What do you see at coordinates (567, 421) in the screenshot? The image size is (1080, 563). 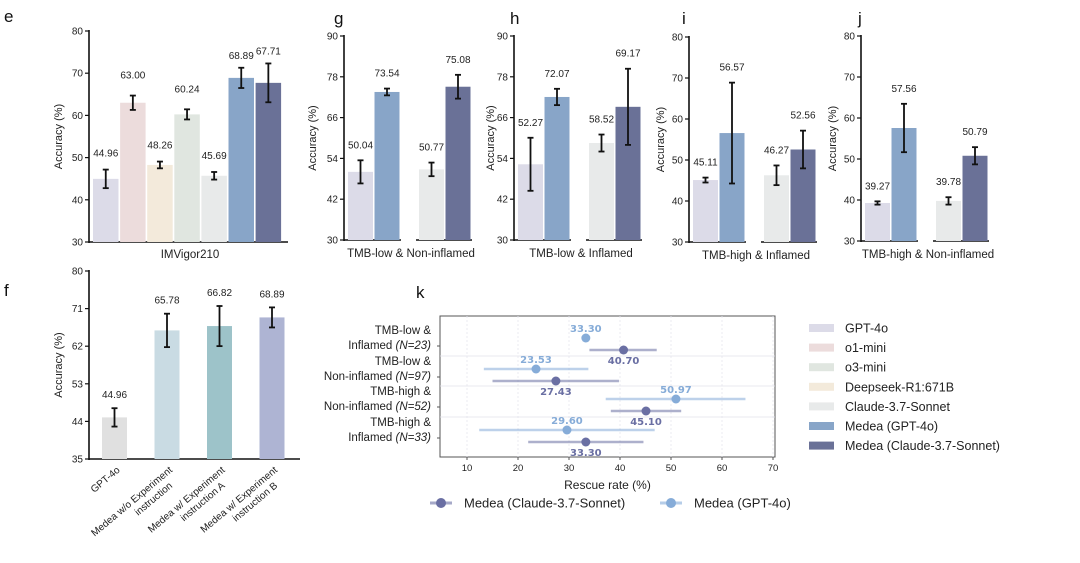 I see `value-label-gpt: 29.60` at bounding box center [567, 421].